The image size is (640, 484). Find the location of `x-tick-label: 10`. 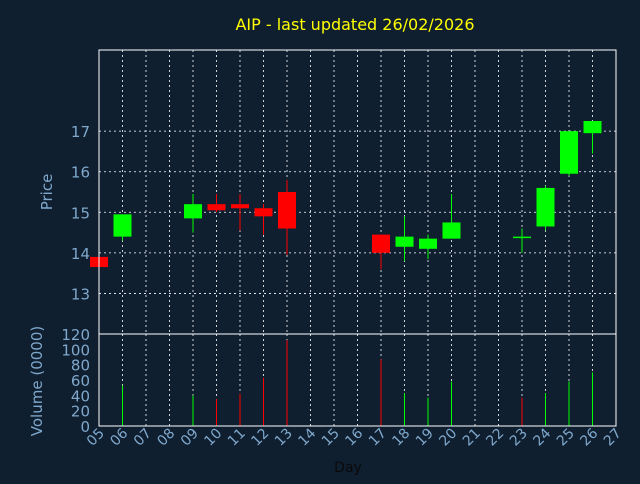

x-tick-label: 10 is located at coordinates (213, 438).